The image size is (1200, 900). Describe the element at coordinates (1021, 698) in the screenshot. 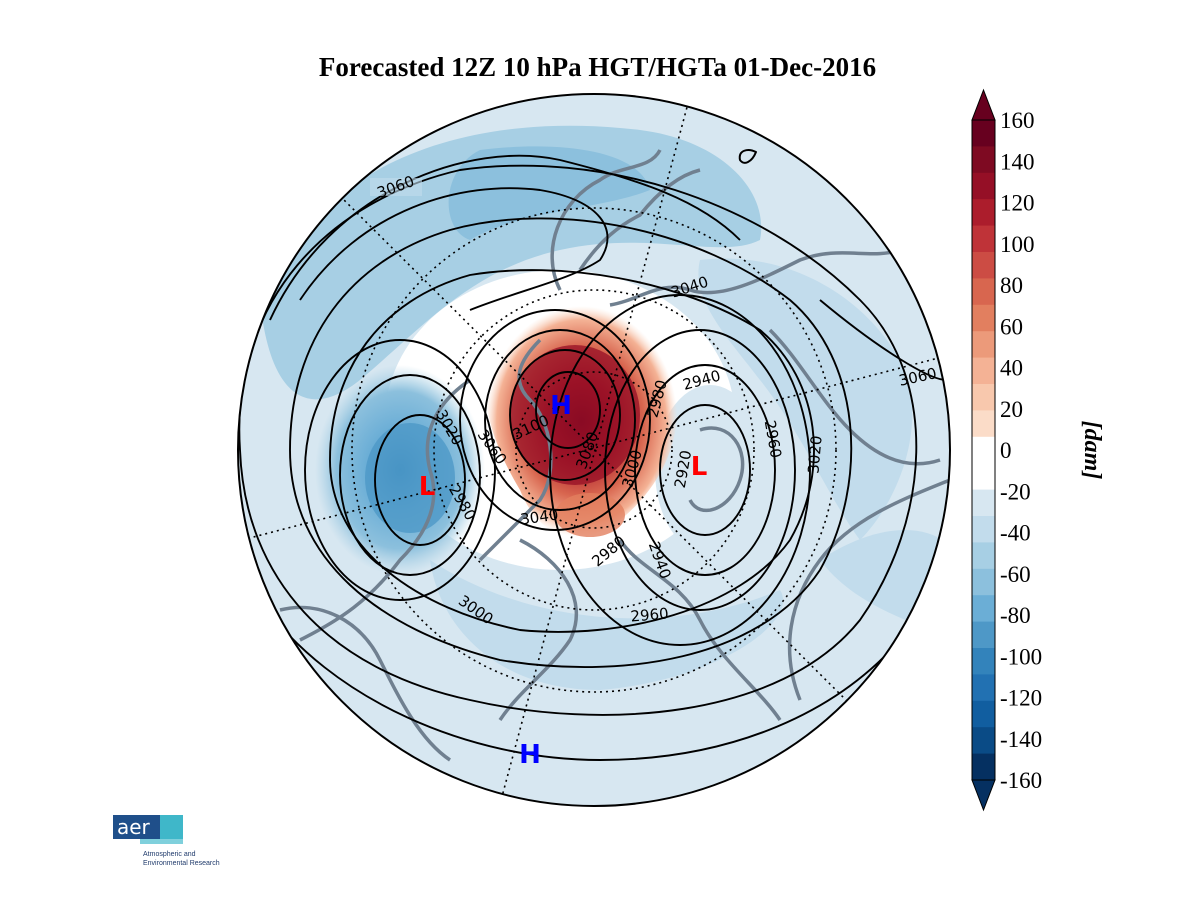

I see `colorbar-tick-label: -120` at that location.